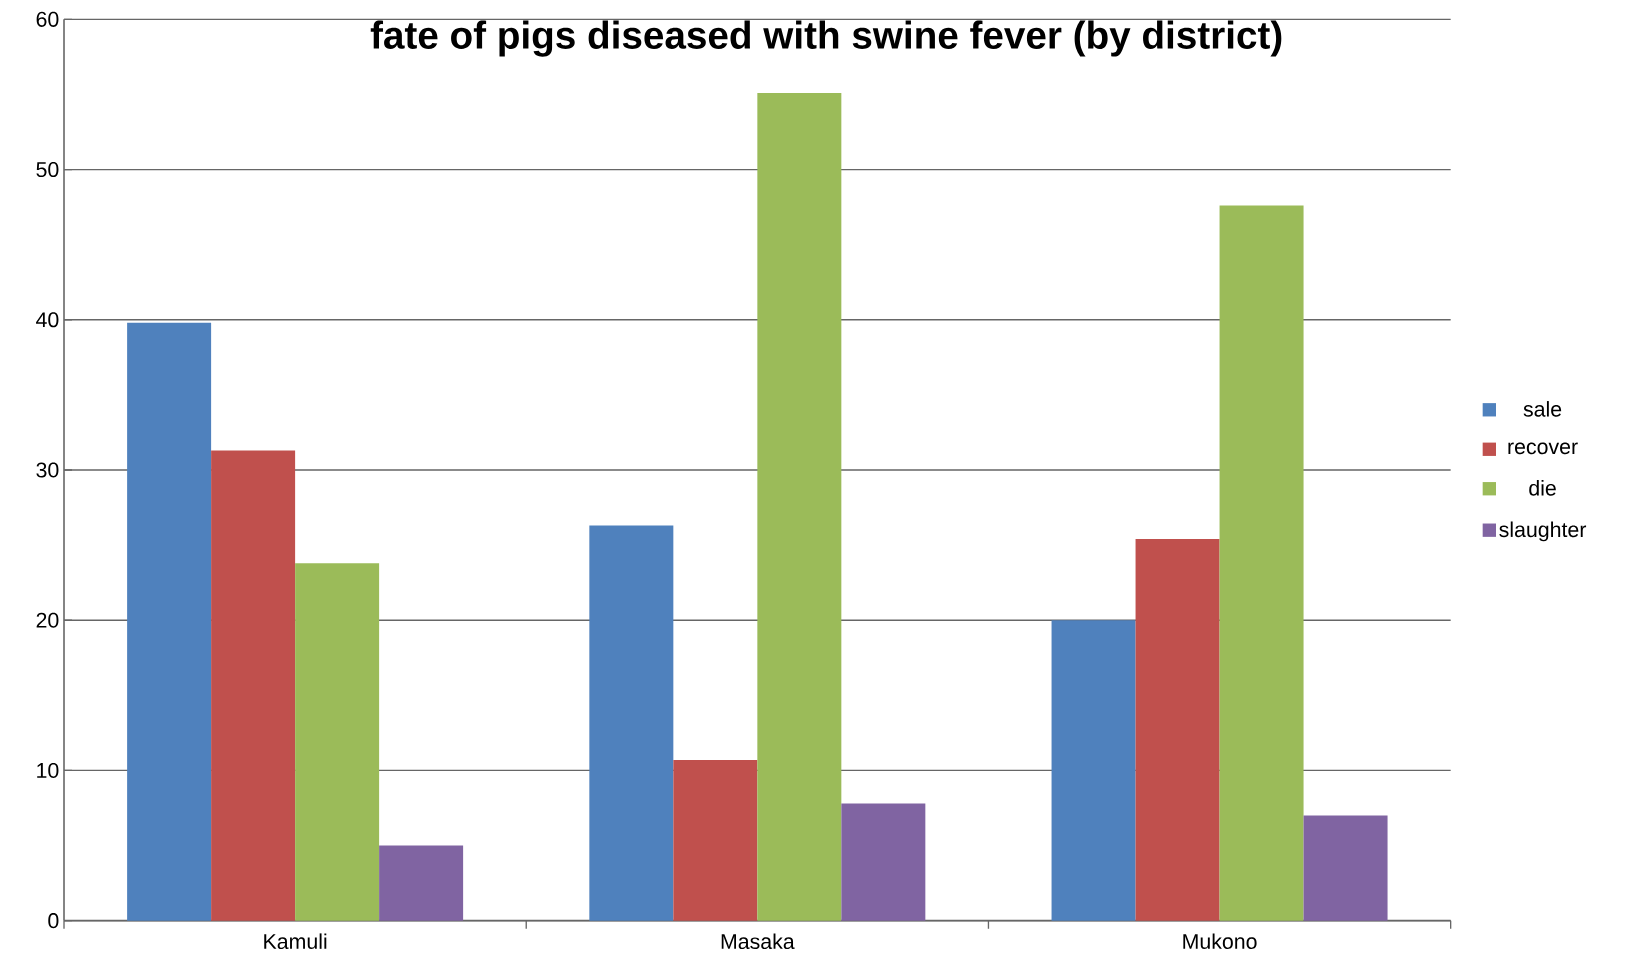  Describe the element at coordinates (47, 320) in the screenshot. I see `y-tick-label: 40` at that location.